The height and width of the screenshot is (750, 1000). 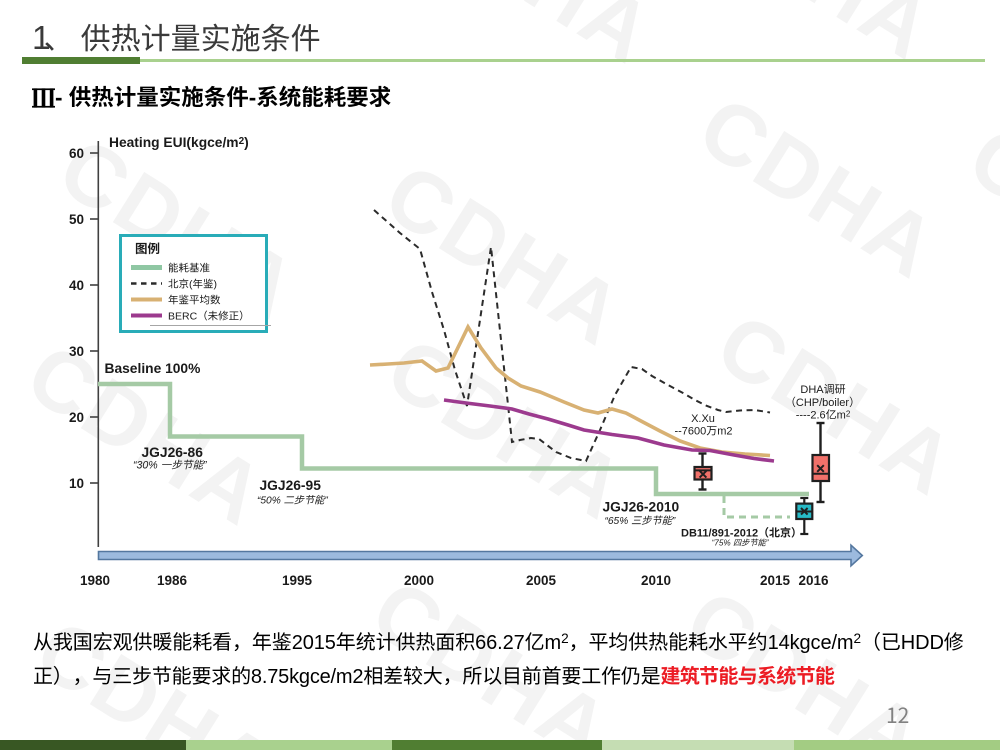 I want to click on svg-text: 1986, so click(x=172, y=580).